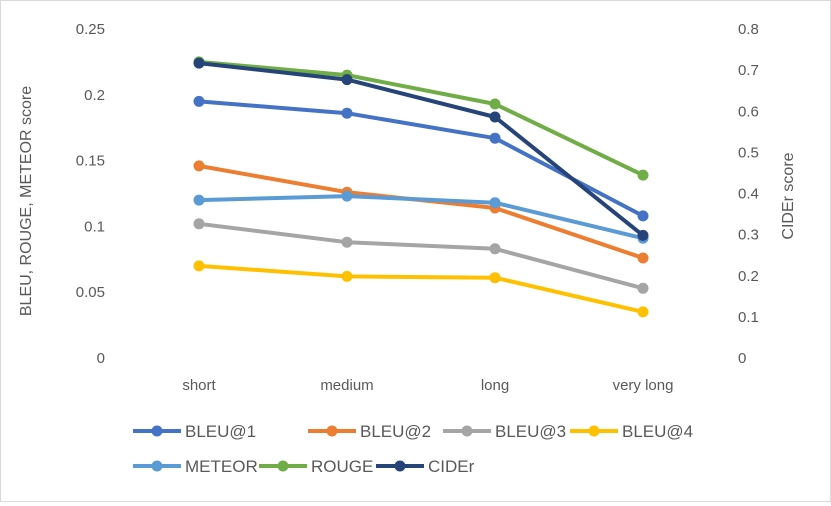  What do you see at coordinates (395, 431) in the screenshot?
I see `legend-label: BLEU@2` at bounding box center [395, 431].